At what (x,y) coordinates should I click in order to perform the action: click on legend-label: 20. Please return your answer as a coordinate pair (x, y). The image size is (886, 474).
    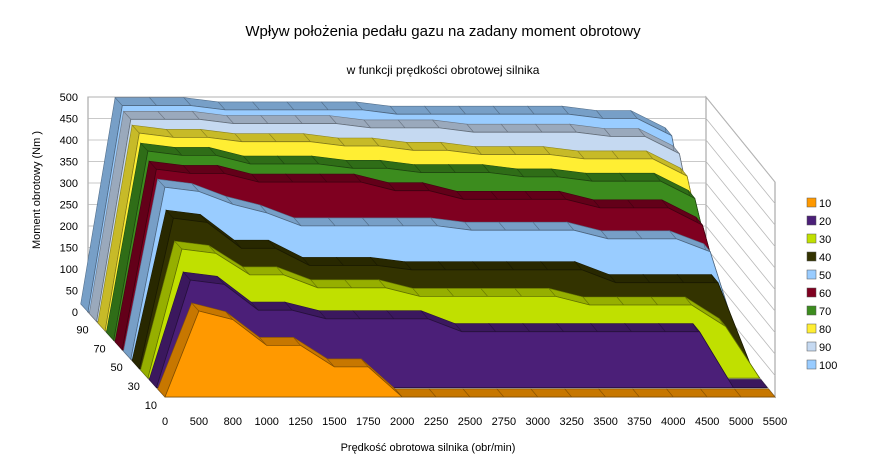
    Looking at the image, I should click on (825, 222).